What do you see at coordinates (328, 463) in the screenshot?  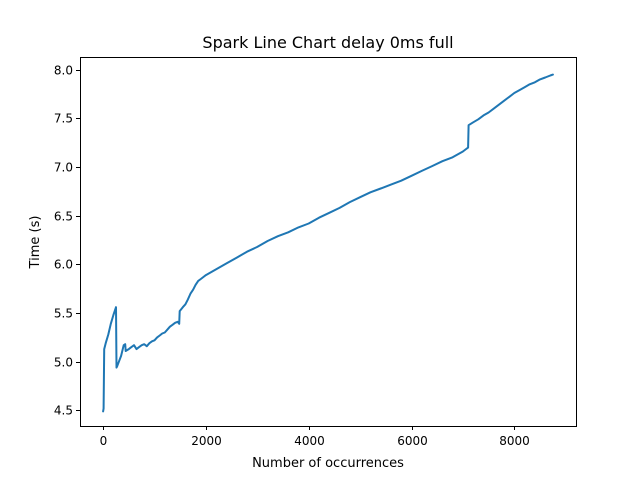 I see `x-axis-label: Number of occurrences` at bounding box center [328, 463].